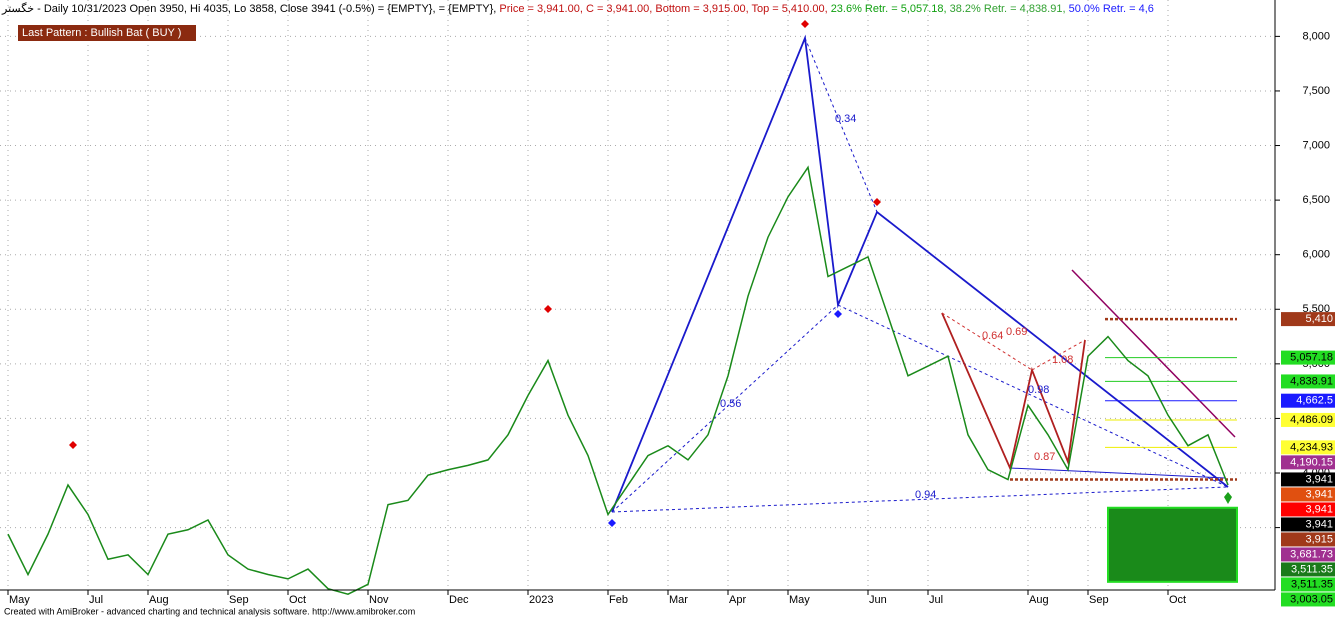 The width and height of the screenshot is (1336, 619). Describe the element at coordinates (1319, 539) in the screenshot. I see `price-tag-label: 3,915` at that location.